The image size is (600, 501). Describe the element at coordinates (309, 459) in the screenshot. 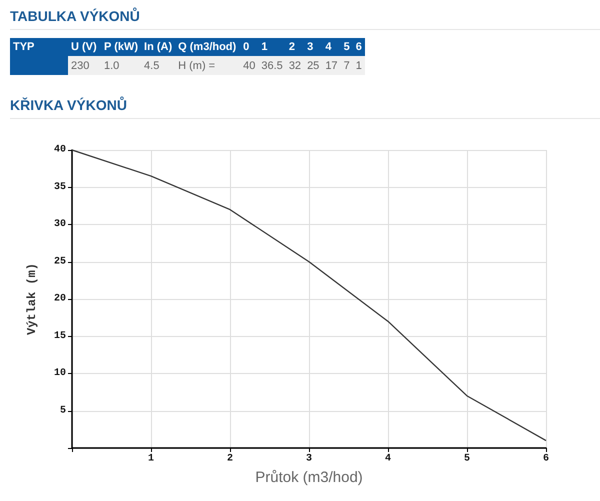

I see `x-tick-label: 3` at that location.